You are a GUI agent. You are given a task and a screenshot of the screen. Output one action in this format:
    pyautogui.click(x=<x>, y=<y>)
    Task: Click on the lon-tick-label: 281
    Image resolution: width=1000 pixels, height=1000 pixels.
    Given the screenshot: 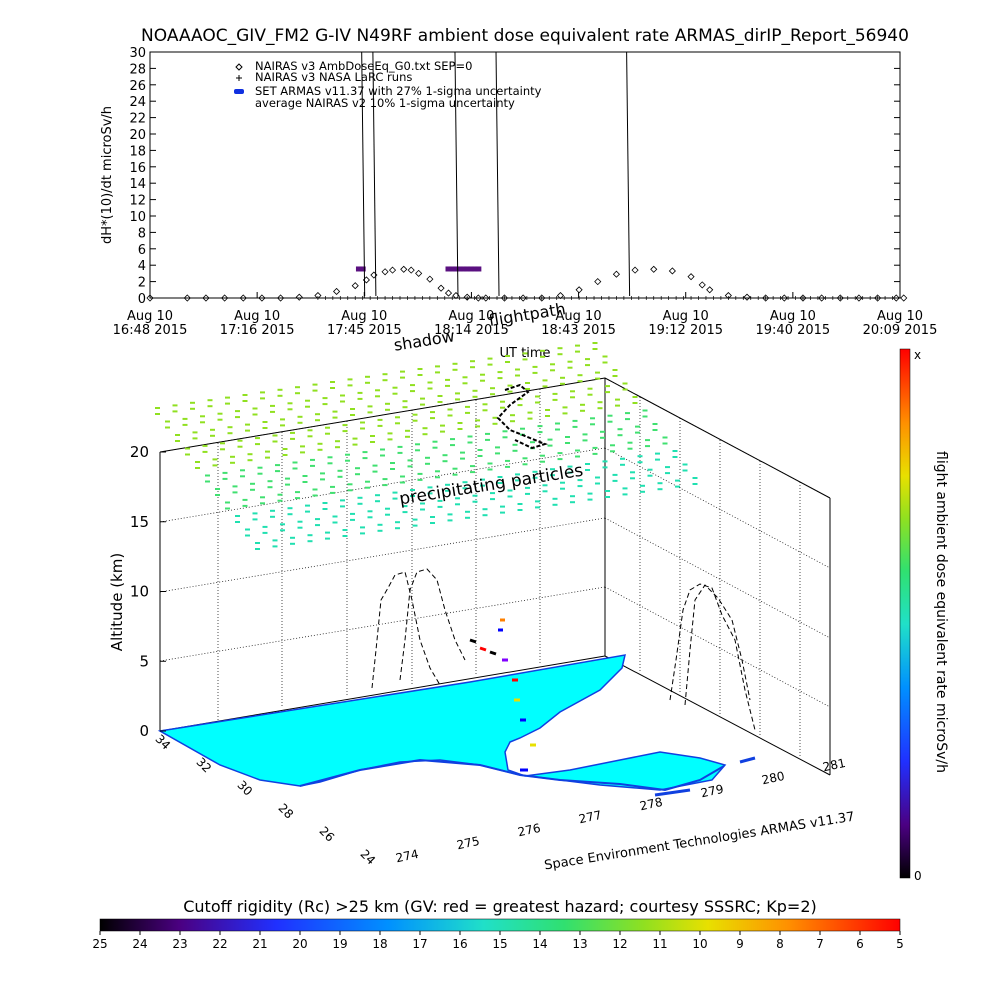 What is the action you would take?
    pyautogui.click(x=834, y=765)
    